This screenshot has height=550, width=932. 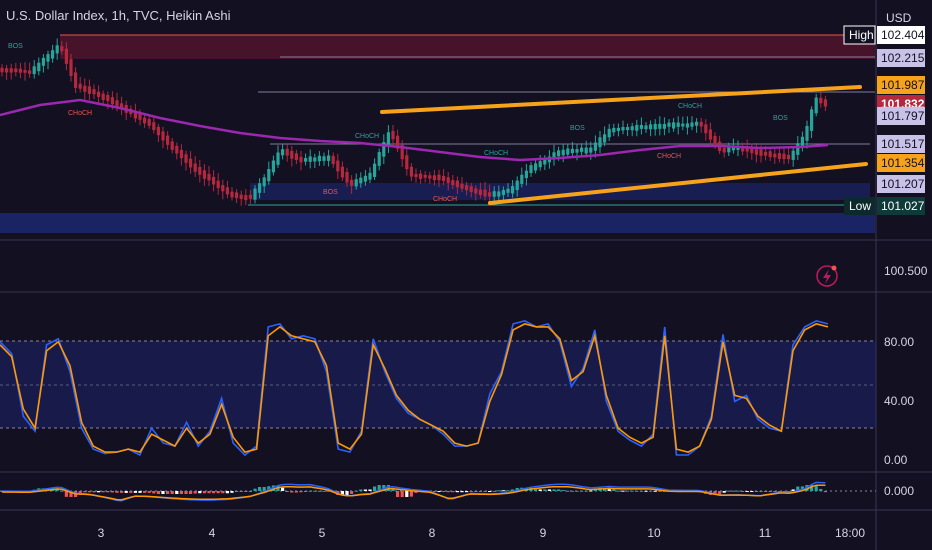 I want to click on lightning-icon-ring, so click(x=827, y=276).